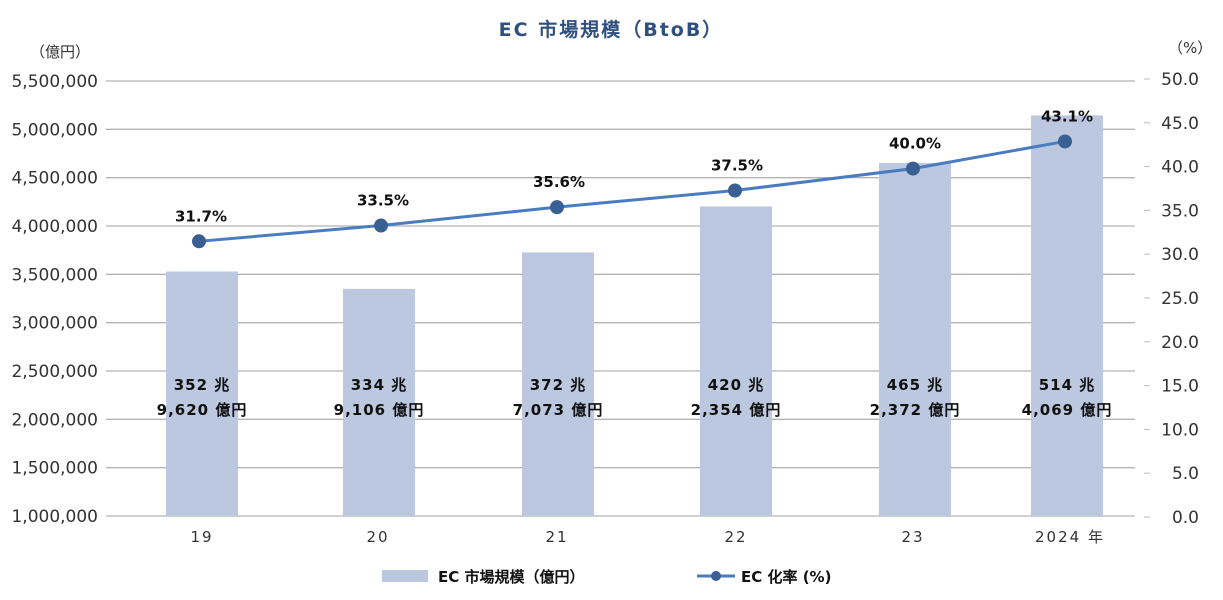  I want to click on bar-label-oku: 2,372 億円, so click(915, 410).